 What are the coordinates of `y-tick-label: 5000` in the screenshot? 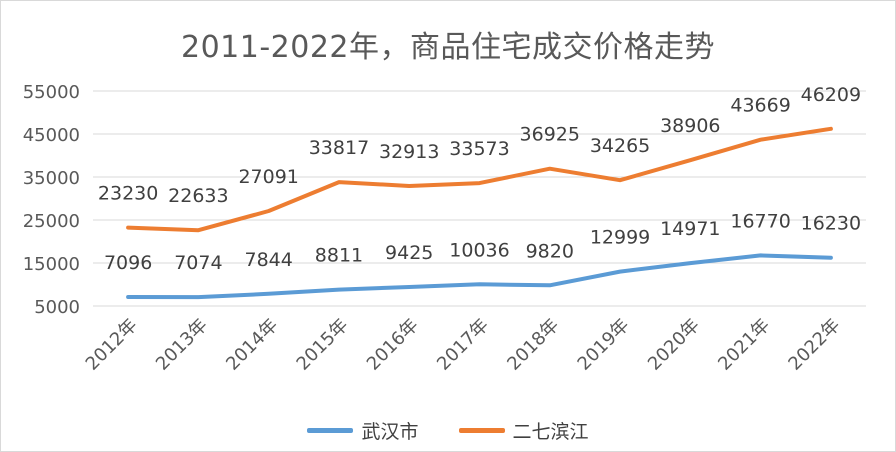 It's located at (57, 307).